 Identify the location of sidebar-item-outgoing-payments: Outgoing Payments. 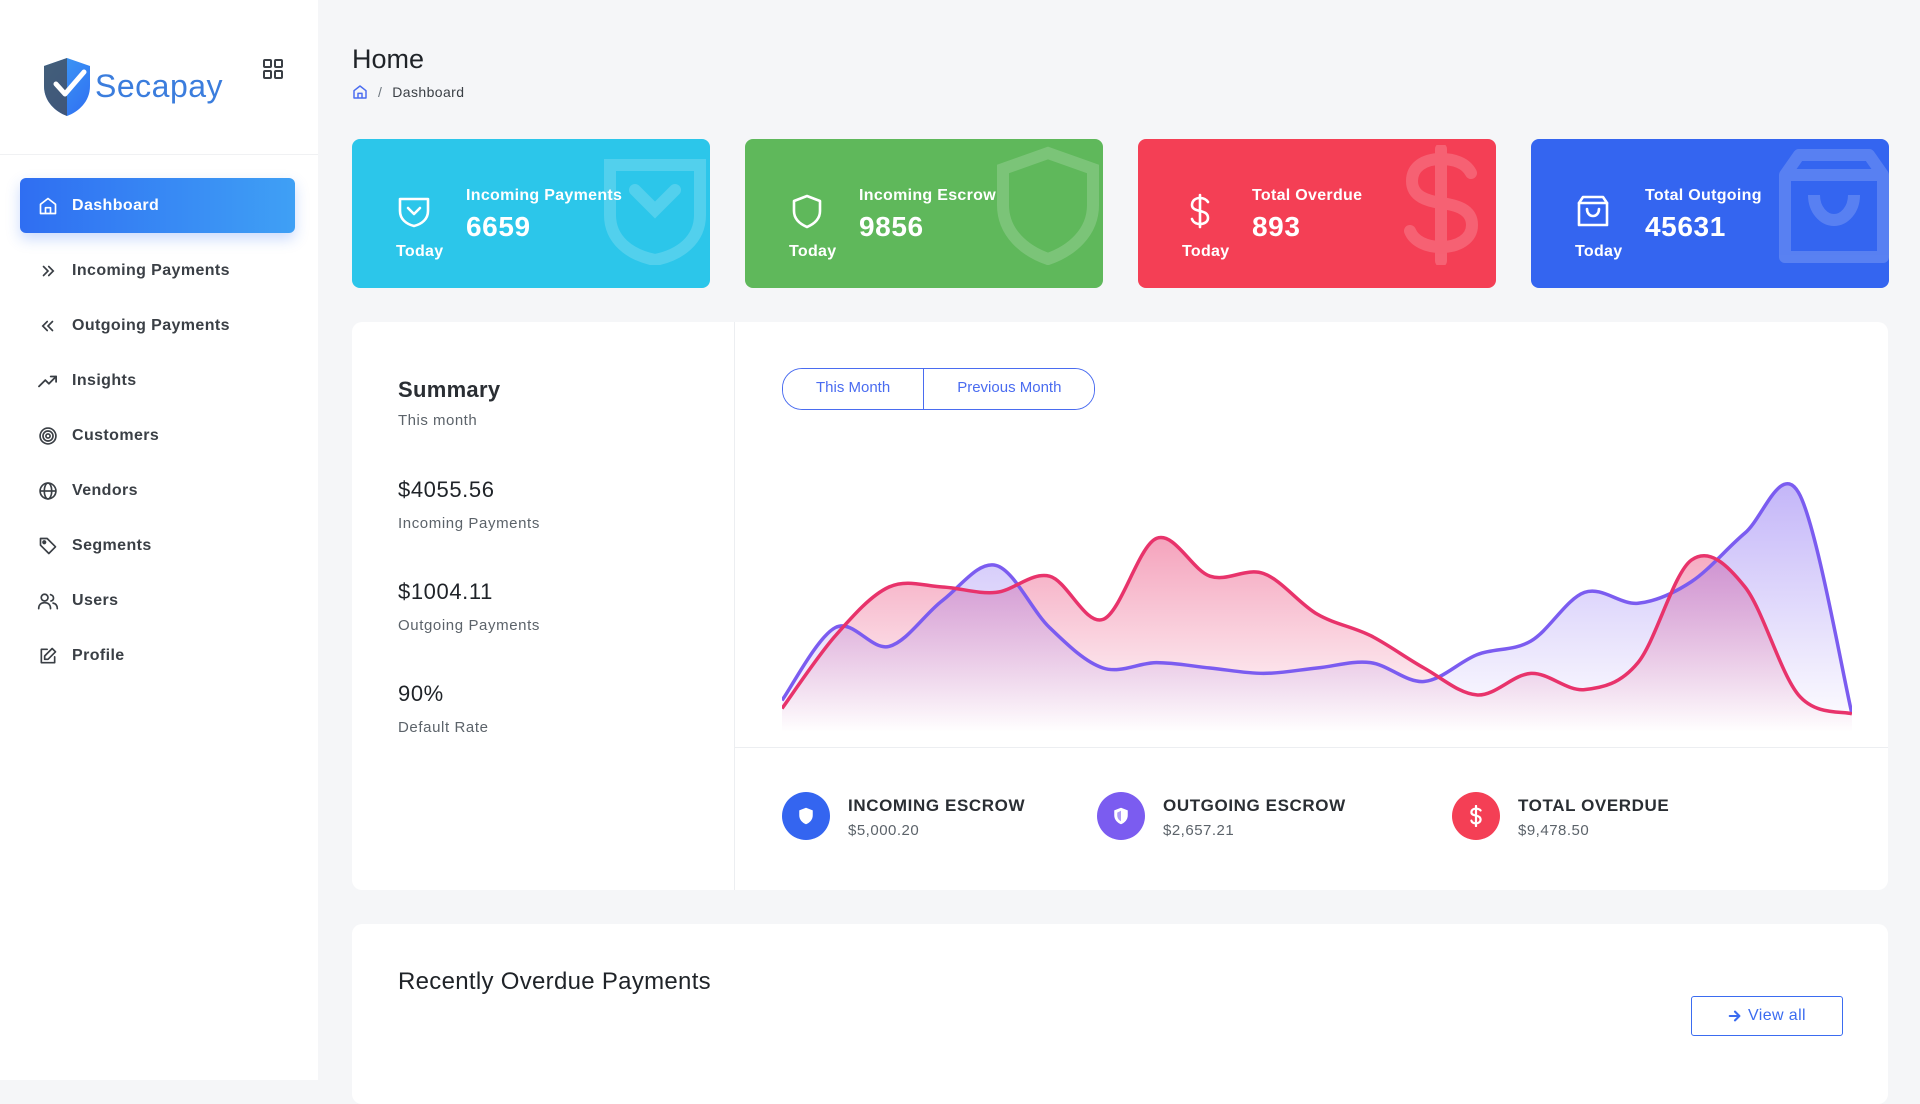
(157, 325).